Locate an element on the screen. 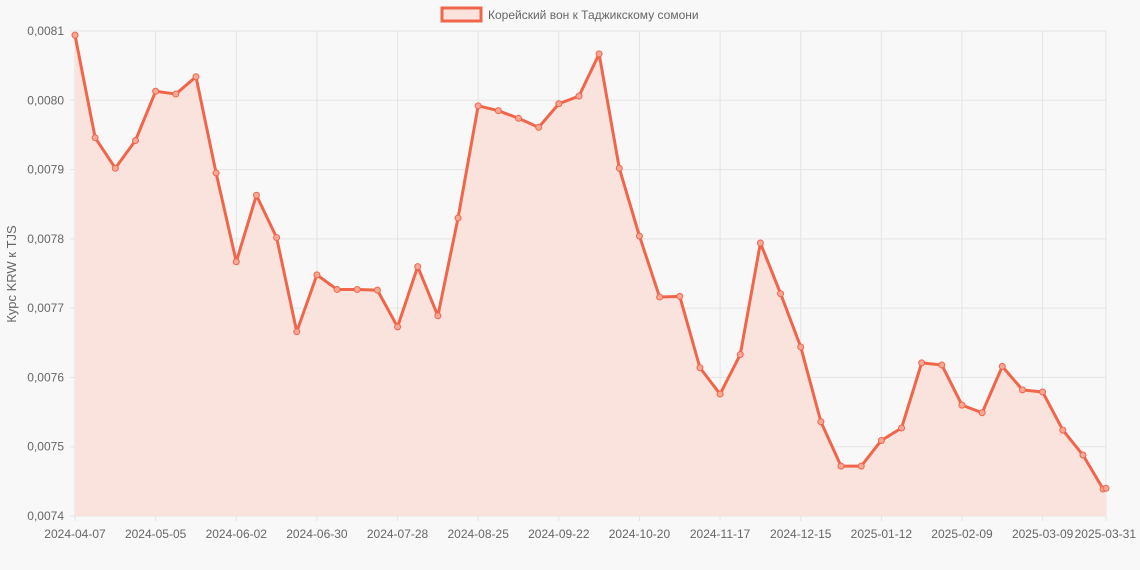 Image resolution: width=1140 pixels, height=570 pixels. y-tick-label: 0,0077 is located at coordinates (45, 308).